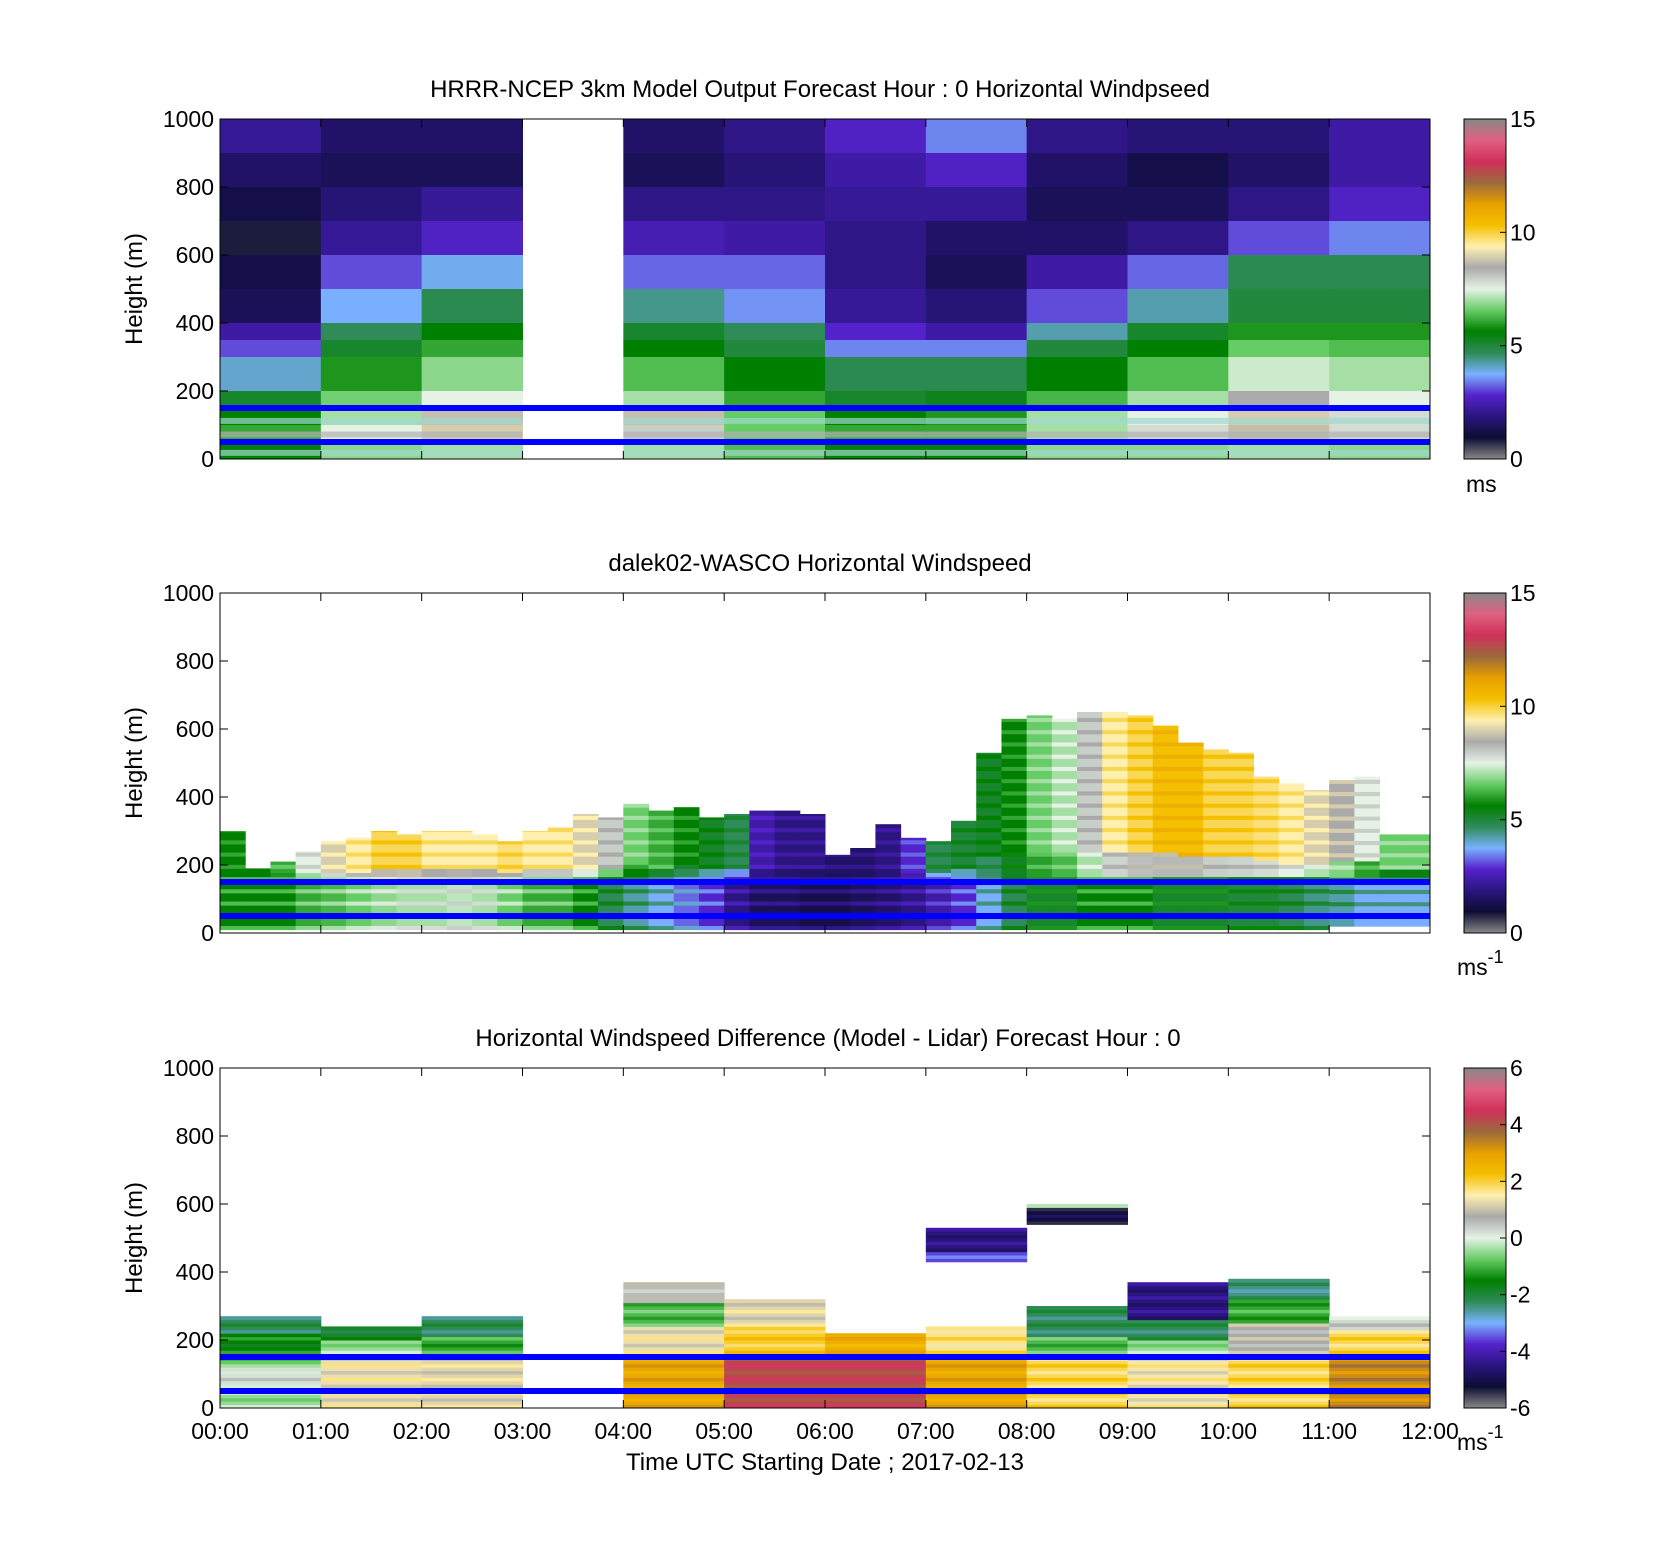 The width and height of the screenshot is (1680, 1561). What do you see at coordinates (188, 593) in the screenshot?
I see `y-tick-label: 1000` at bounding box center [188, 593].